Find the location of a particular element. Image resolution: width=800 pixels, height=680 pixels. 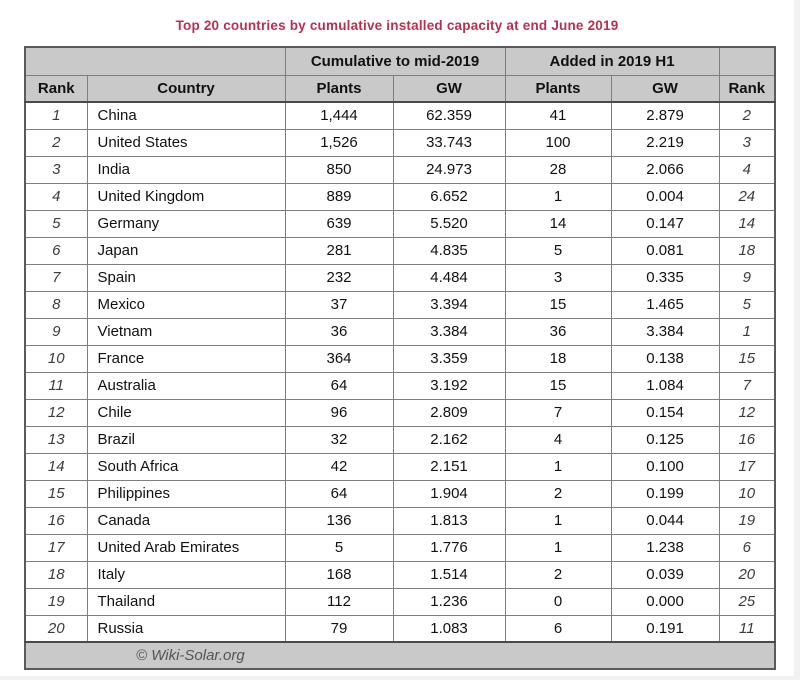

cell-rank-added: 11 is located at coordinates (747, 628).